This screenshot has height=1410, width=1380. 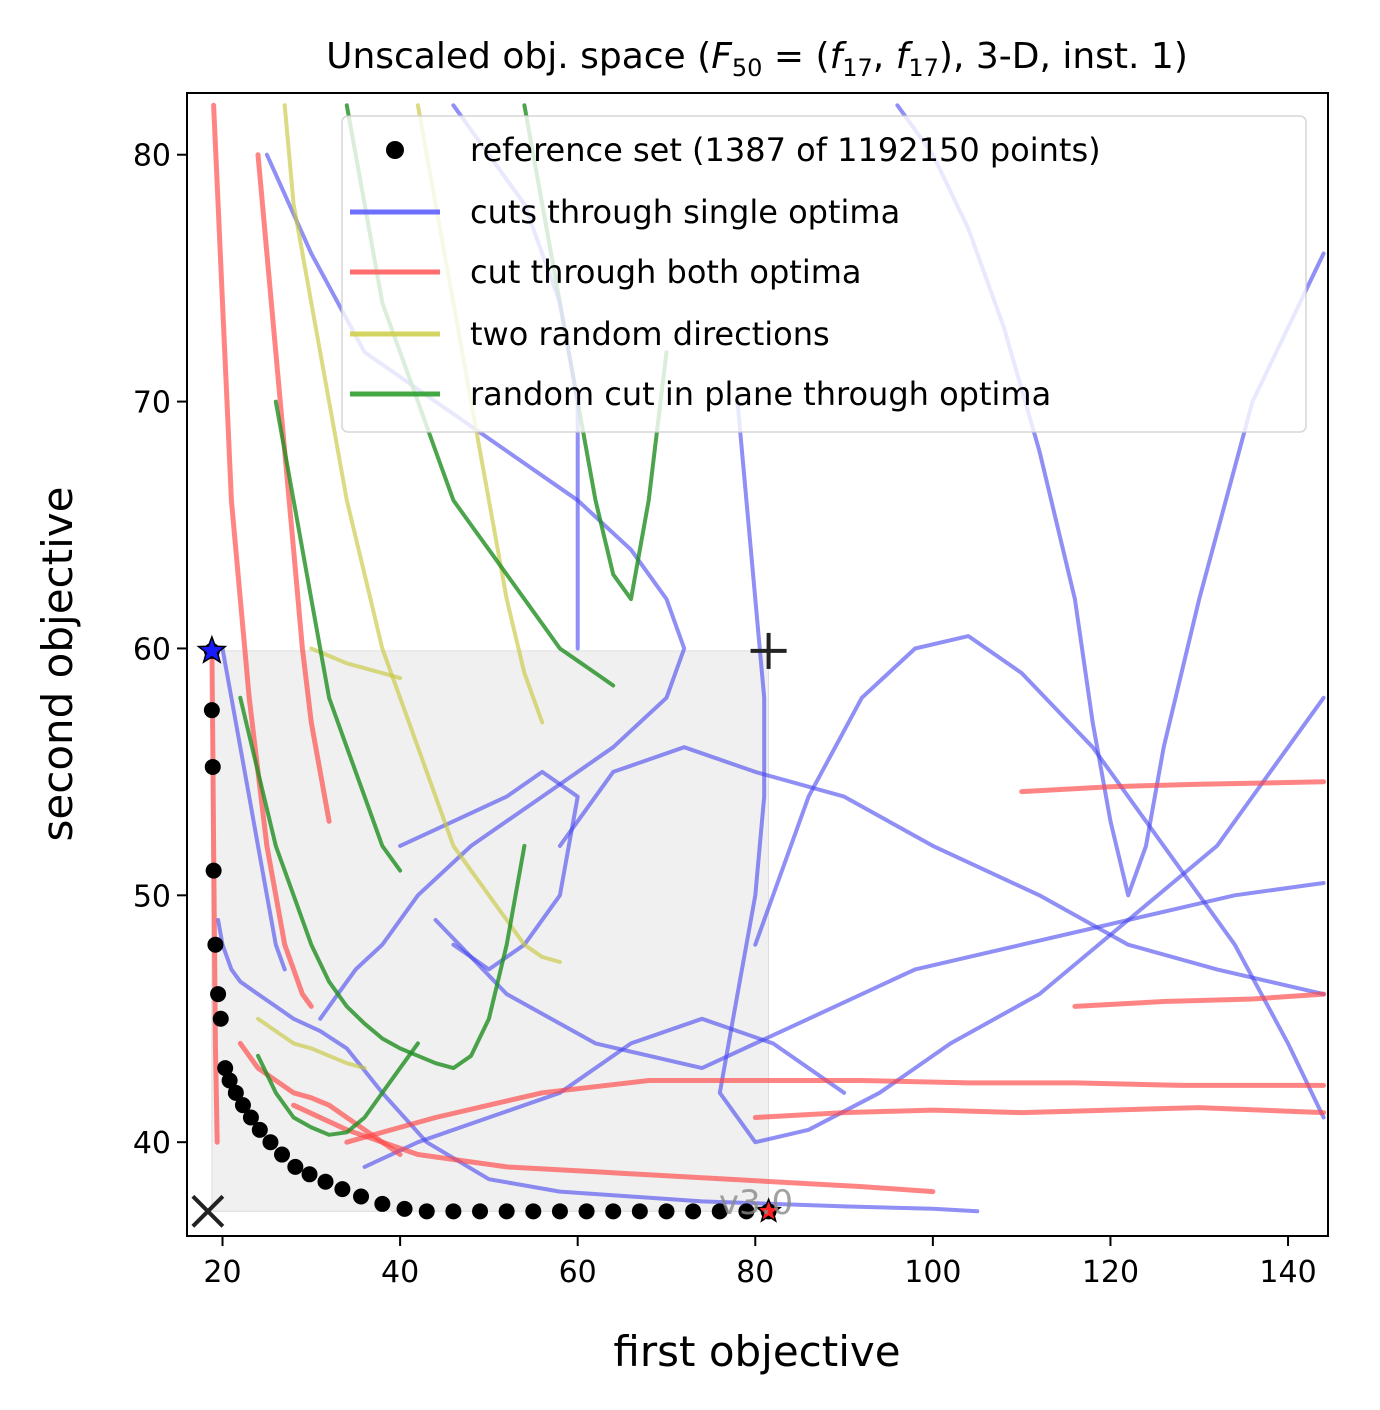 I want to click on x-axis: 20 40 60 80 100 120 140, so click(x=760, y=1263).